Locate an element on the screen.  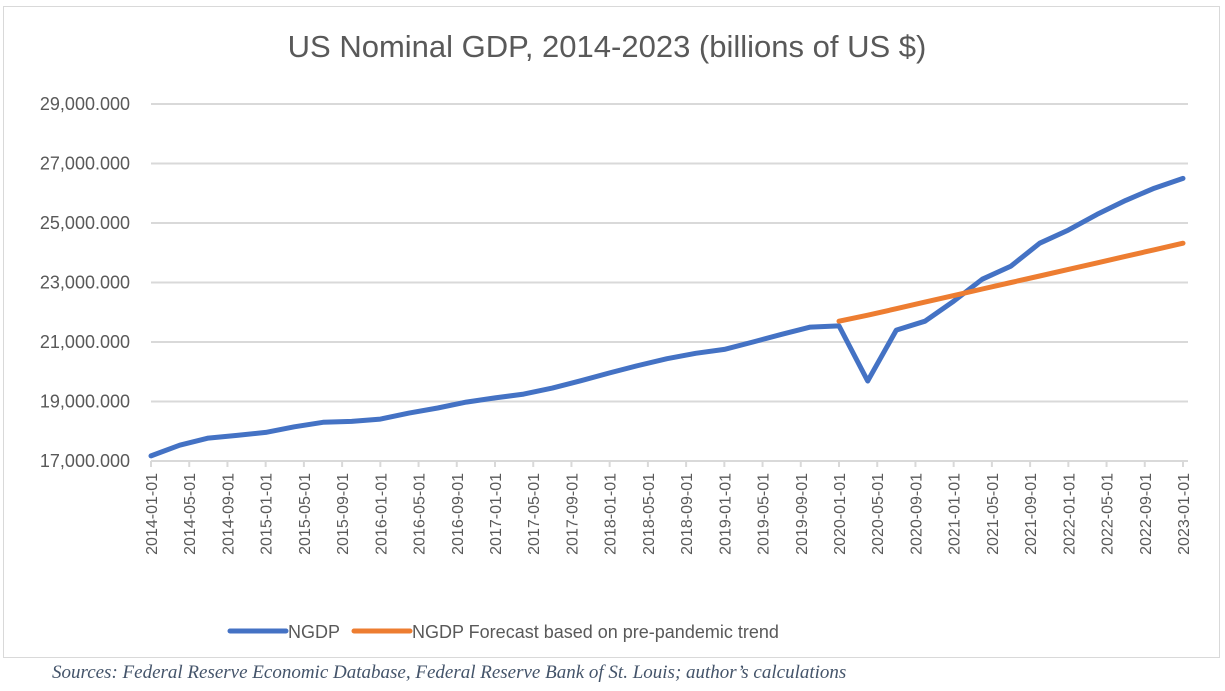
x-tick-label: 2022-05-01 is located at coordinates (1108, 514).